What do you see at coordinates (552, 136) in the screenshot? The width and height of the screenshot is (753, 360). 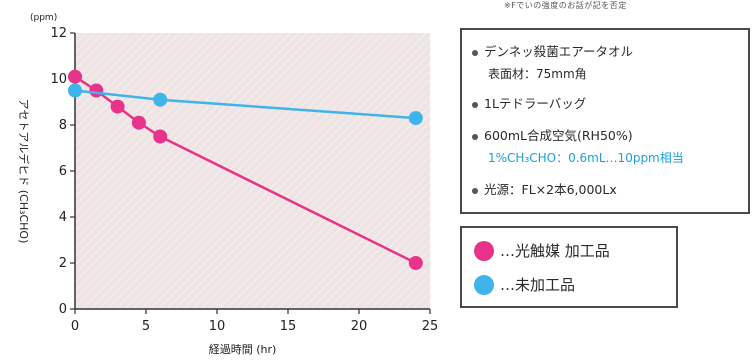 I see `condition-item: 600mL合成空気(RH50%)` at bounding box center [552, 136].